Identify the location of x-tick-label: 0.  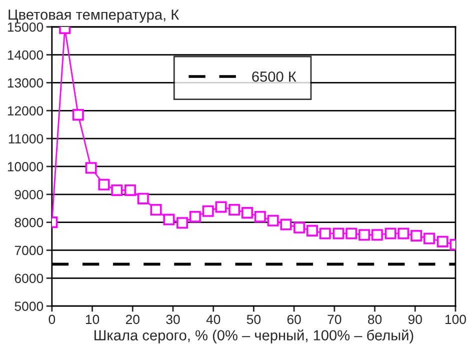
(52, 319).